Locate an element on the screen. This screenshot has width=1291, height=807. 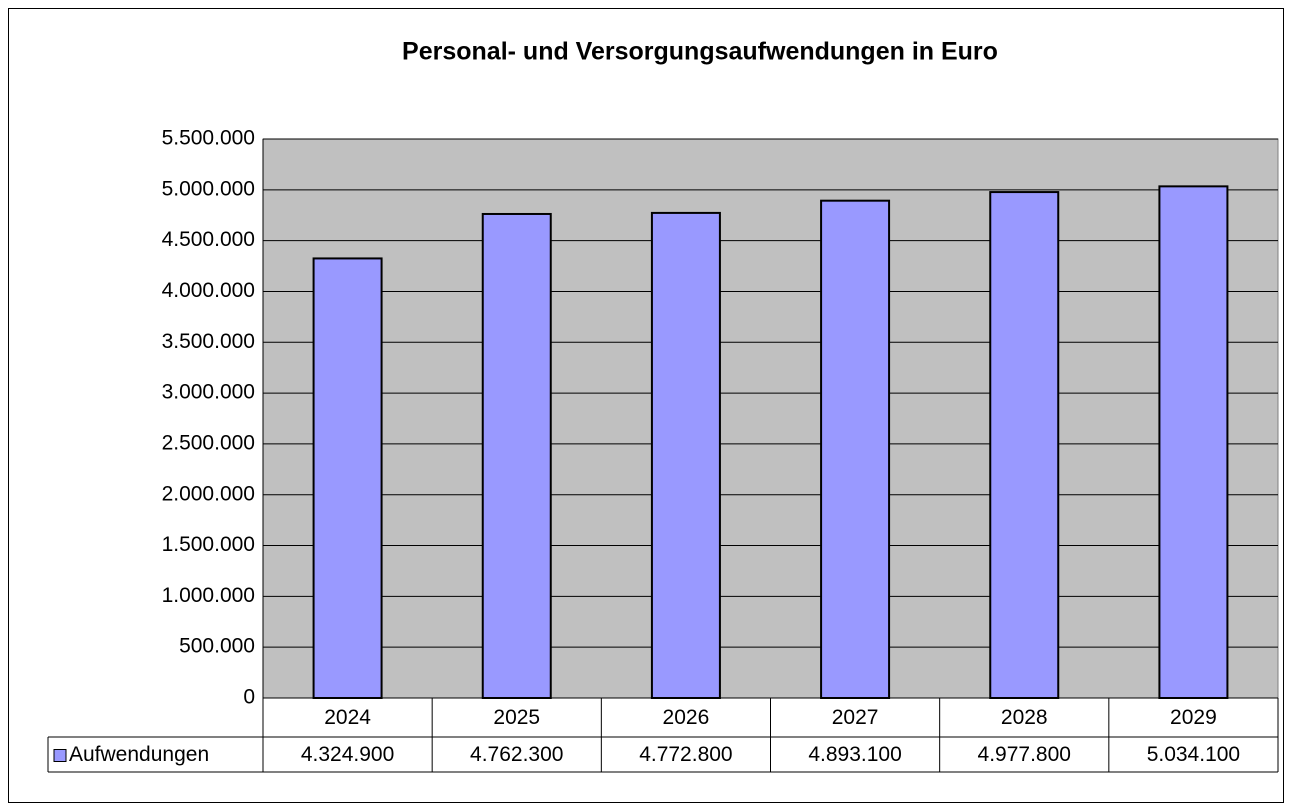
x-tick-label: 2026 is located at coordinates (686, 717).